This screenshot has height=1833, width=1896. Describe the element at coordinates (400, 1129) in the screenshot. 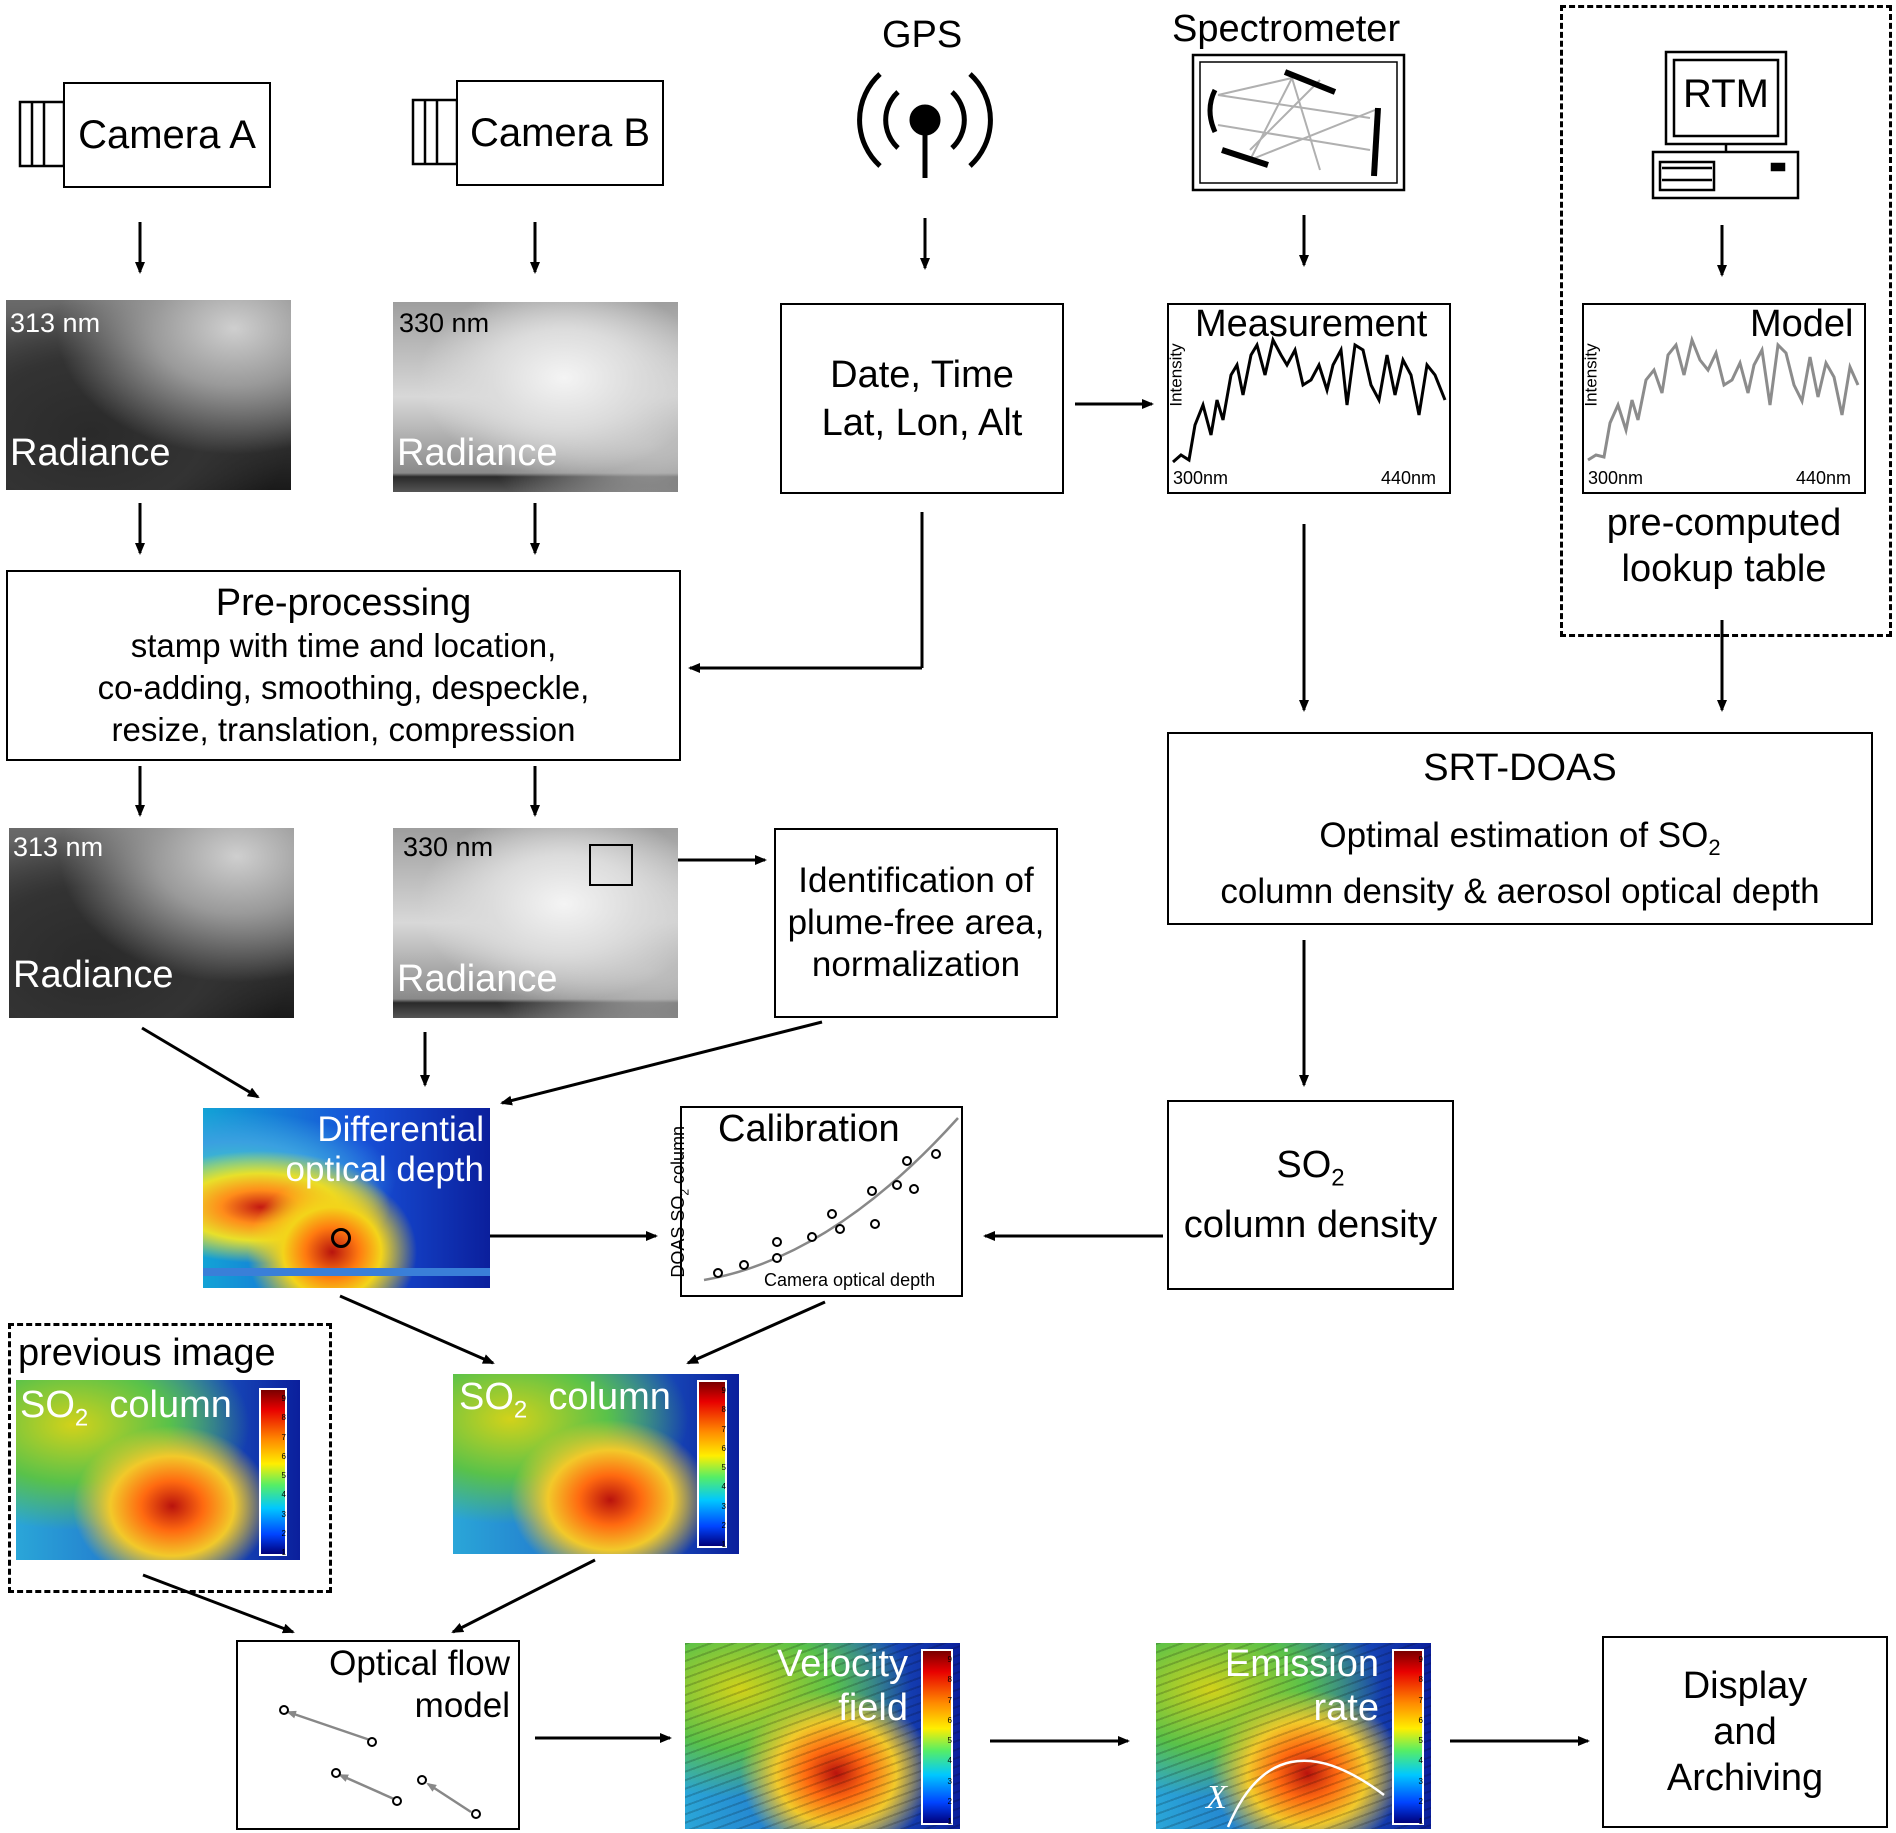

I see `diff-od-line1: Differential` at that location.